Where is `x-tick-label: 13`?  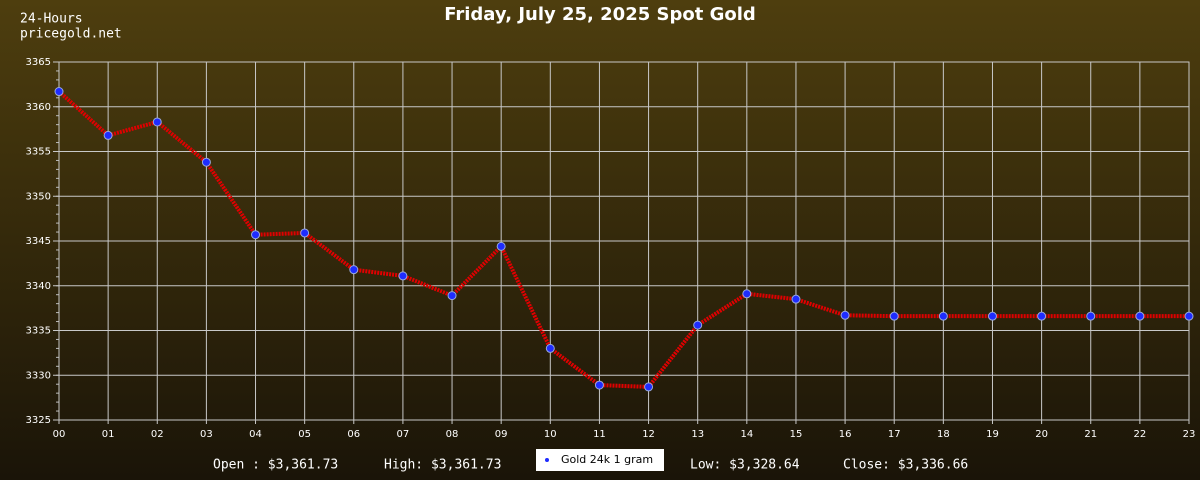
x-tick-label: 13 is located at coordinates (697, 434).